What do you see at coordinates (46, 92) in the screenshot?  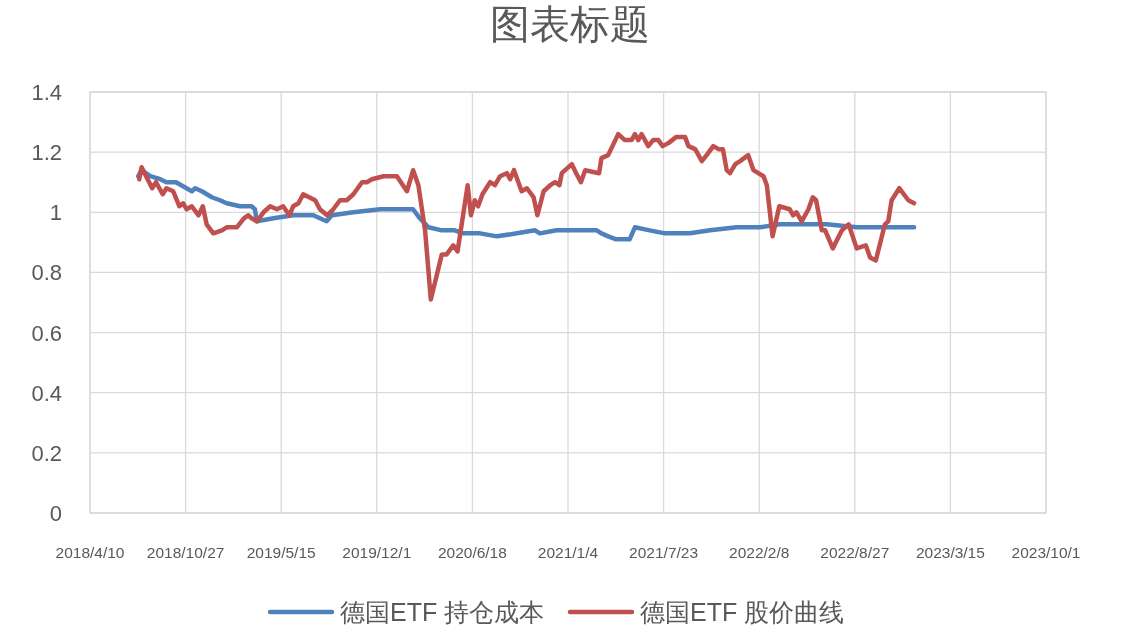 I see `y-tick-label: 1.4` at bounding box center [46, 92].